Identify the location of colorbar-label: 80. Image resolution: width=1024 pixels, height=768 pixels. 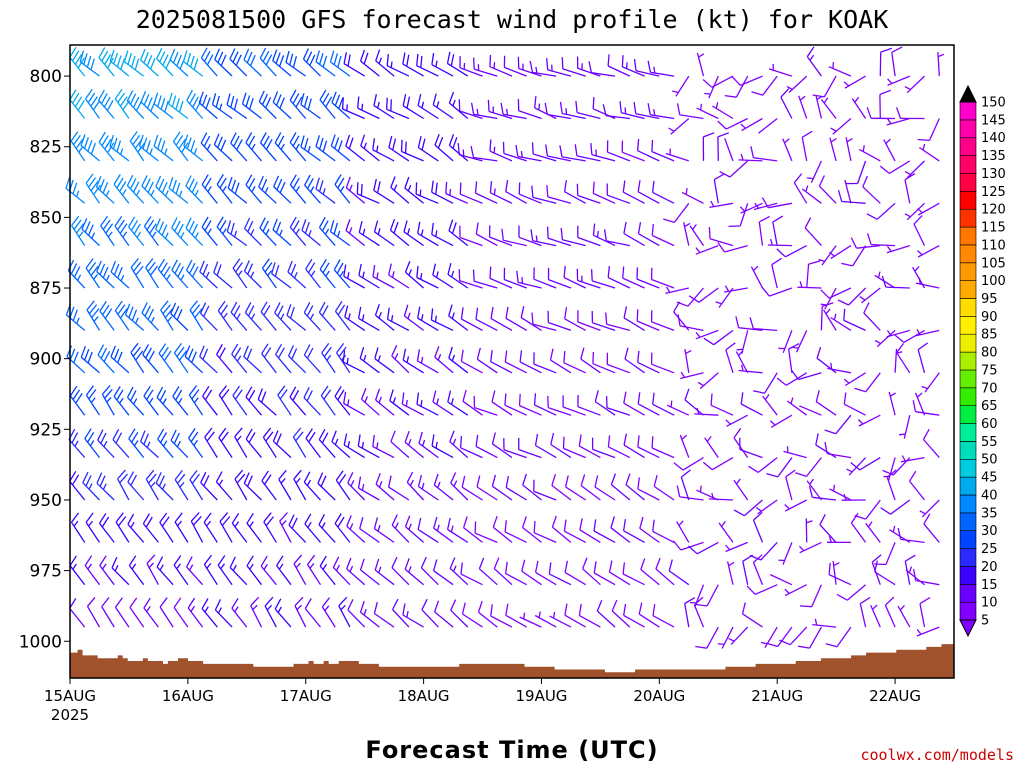
(989, 353).